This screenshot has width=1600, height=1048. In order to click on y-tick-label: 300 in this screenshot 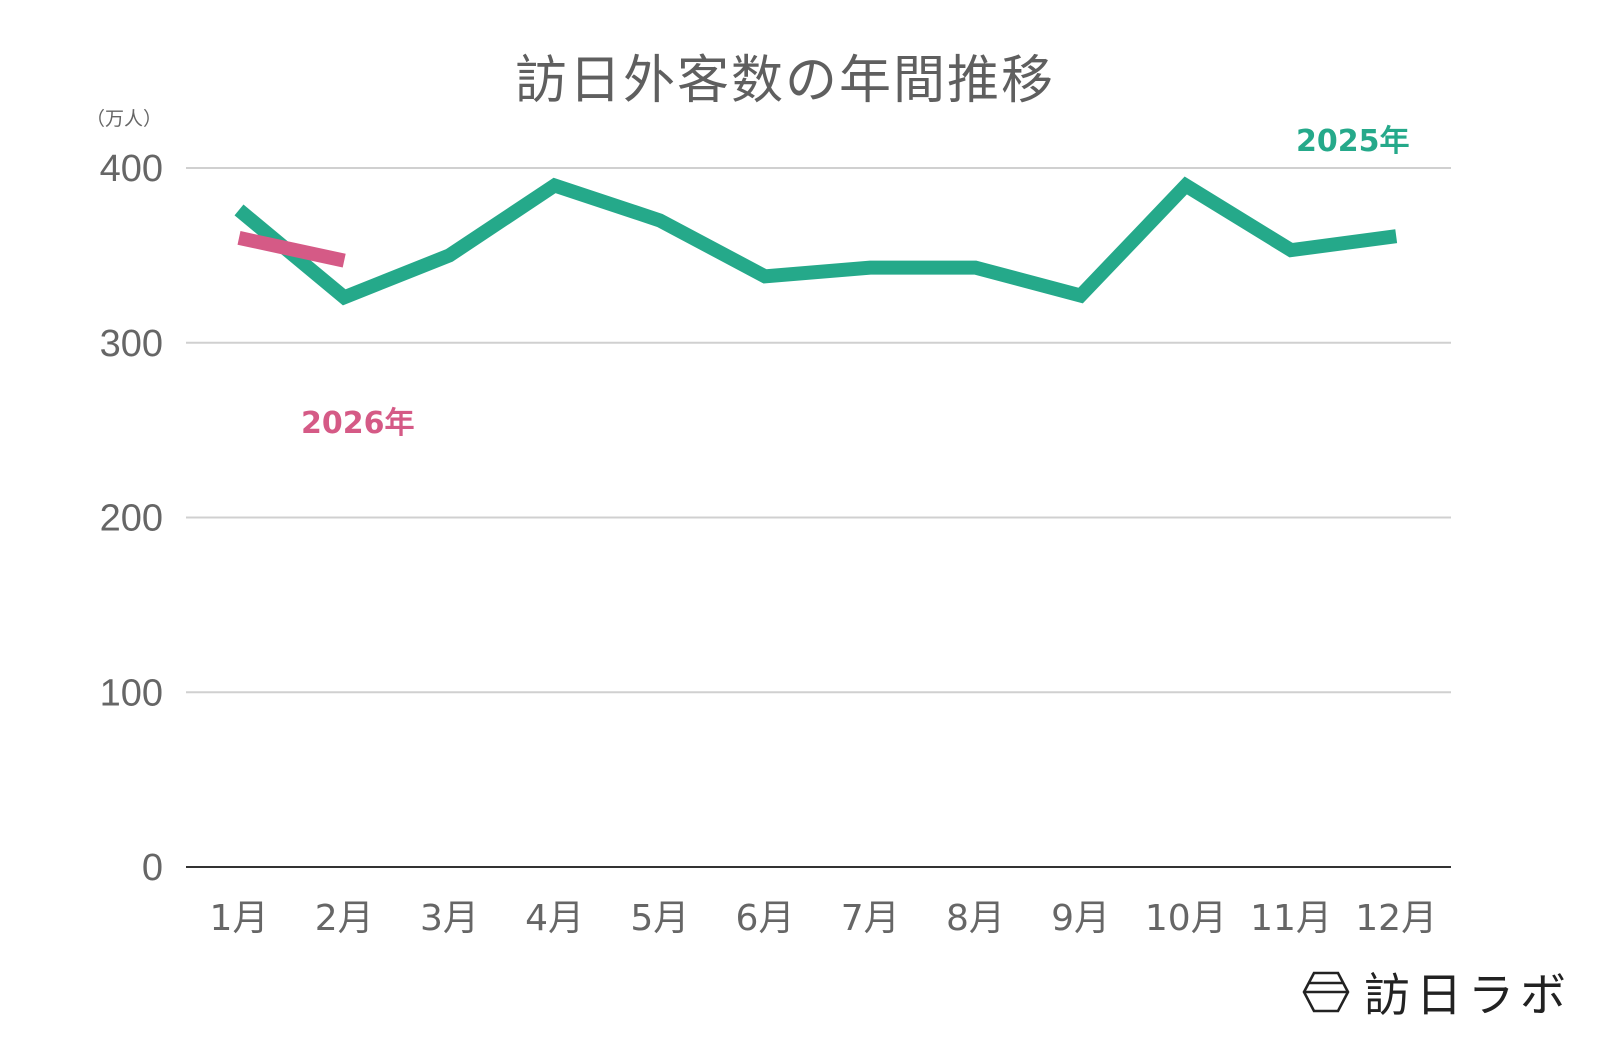, I will do `click(131, 344)`.